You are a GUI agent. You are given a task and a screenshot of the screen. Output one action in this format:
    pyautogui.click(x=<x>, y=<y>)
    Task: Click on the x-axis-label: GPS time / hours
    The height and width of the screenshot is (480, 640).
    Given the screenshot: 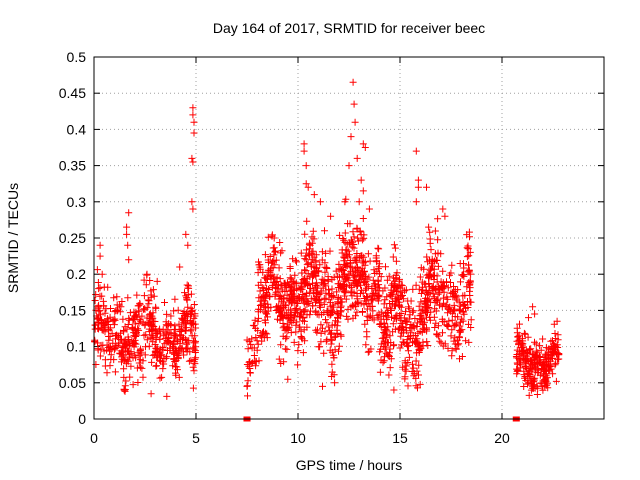 What is the action you would take?
    pyautogui.click(x=349, y=465)
    